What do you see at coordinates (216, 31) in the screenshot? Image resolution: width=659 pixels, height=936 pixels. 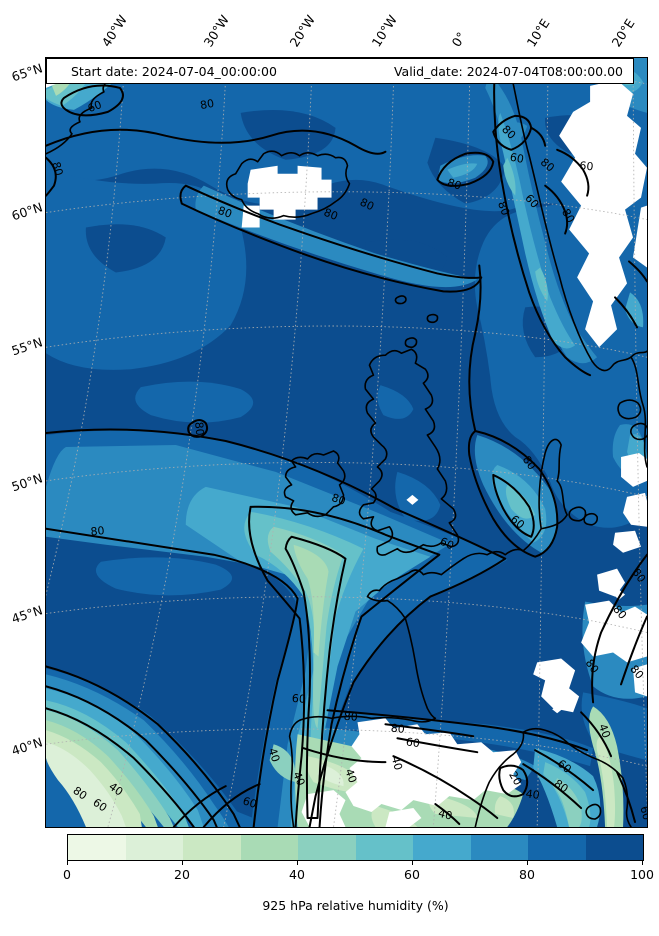 I see `top-tick-label: 30°W` at bounding box center [216, 31].